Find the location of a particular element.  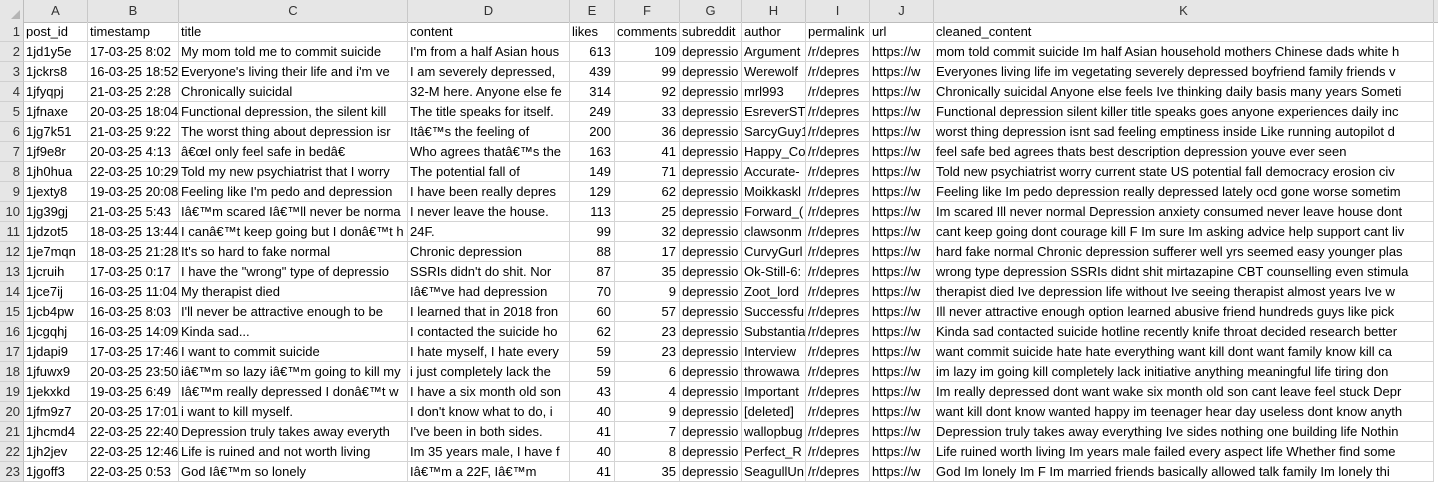

cell-f18: 6 is located at coordinates (647, 372).